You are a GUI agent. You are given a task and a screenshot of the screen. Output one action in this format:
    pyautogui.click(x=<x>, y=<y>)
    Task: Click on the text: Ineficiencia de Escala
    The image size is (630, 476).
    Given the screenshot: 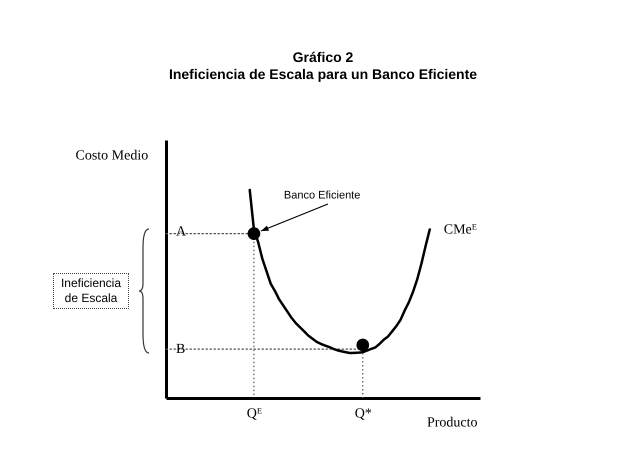 What is the action you would take?
    pyautogui.click(x=91, y=291)
    